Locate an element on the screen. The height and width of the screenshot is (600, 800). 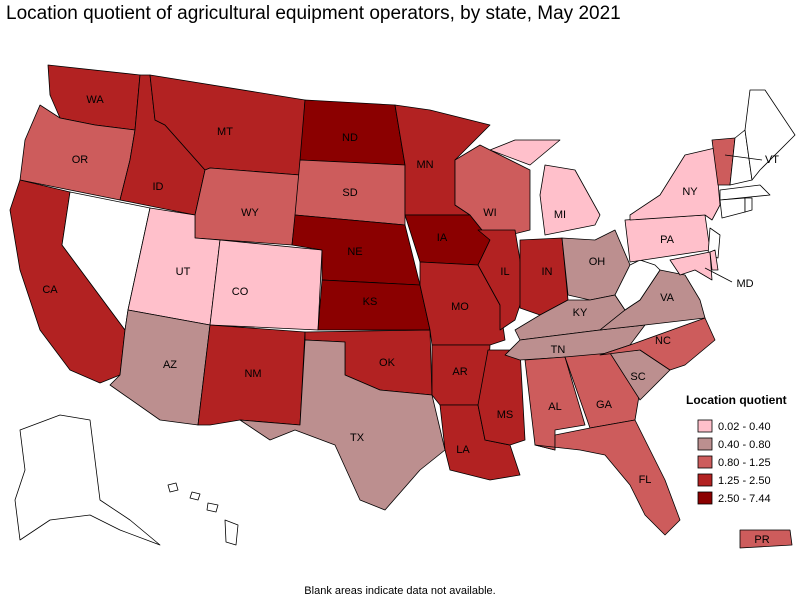
state-label: SD is located at coordinates (349, 193).